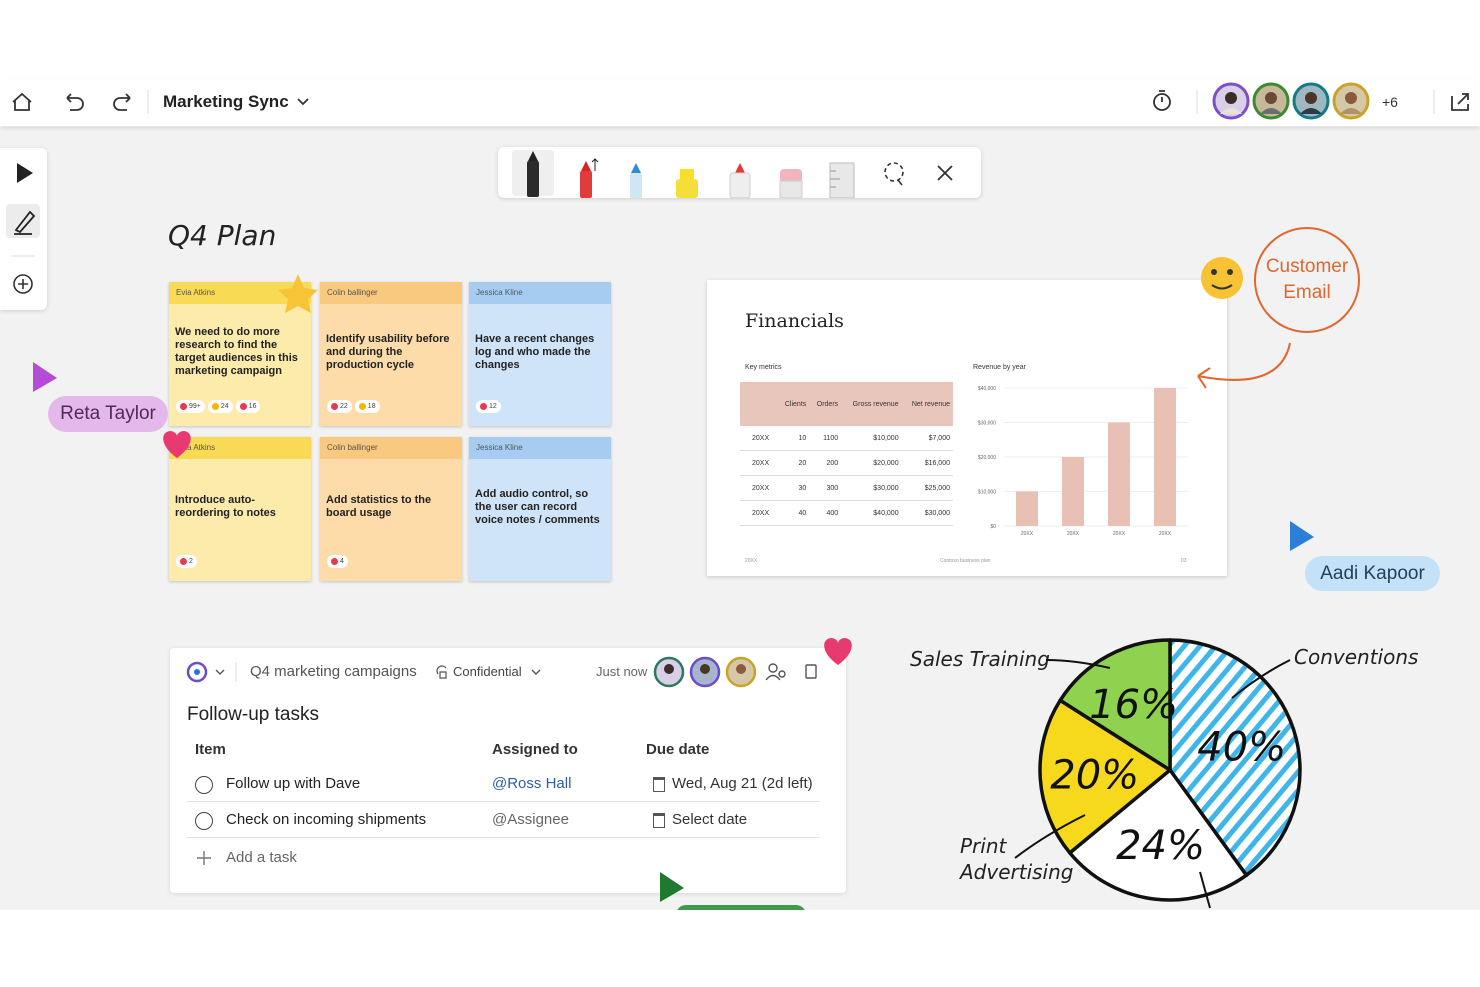 This screenshot has height=987, width=1480. Describe the element at coordinates (493, 406) in the screenshot. I see `reaction-count: 12` at that location.